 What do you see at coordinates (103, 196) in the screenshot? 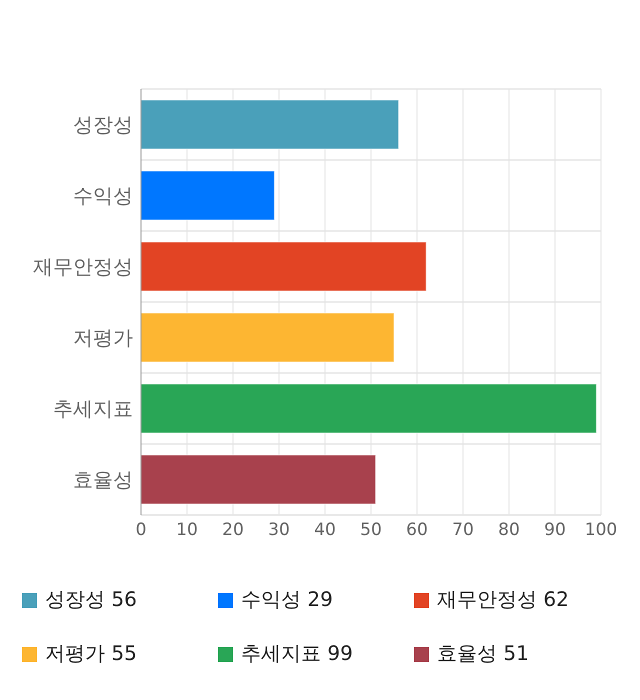
I see `y-tick-label: 수익성` at bounding box center [103, 196].